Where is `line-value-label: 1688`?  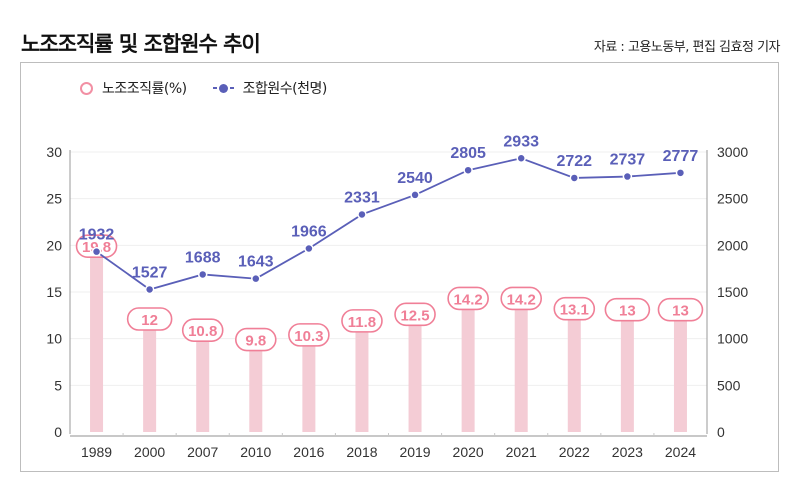 line-value-label: 1688 is located at coordinates (203, 257).